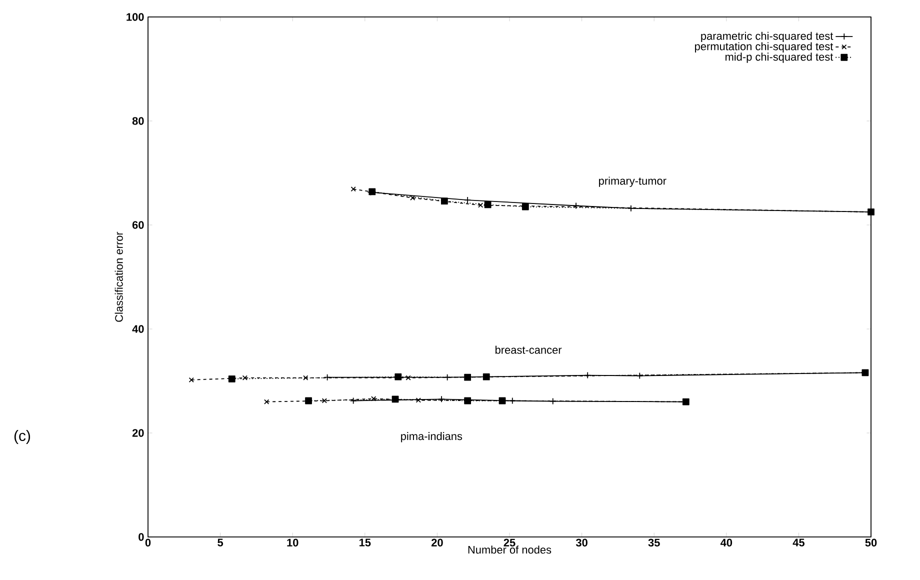  I want to click on legend-label: parametric chi-squared test, so click(767, 37).